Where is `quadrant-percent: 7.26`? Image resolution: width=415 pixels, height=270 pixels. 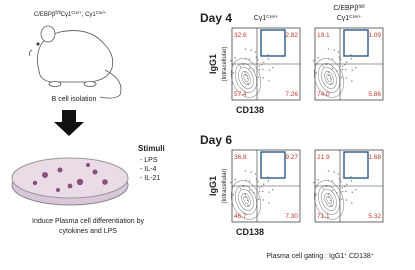 quadrant-percent: 7.26 is located at coordinates (291, 94).